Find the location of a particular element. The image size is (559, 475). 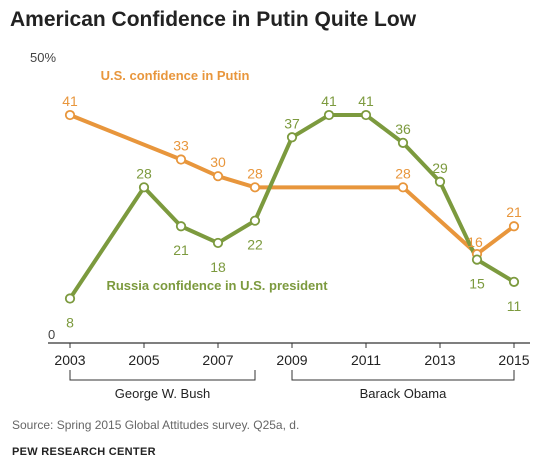

us-data-label: 30 is located at coordinates (218, 162).